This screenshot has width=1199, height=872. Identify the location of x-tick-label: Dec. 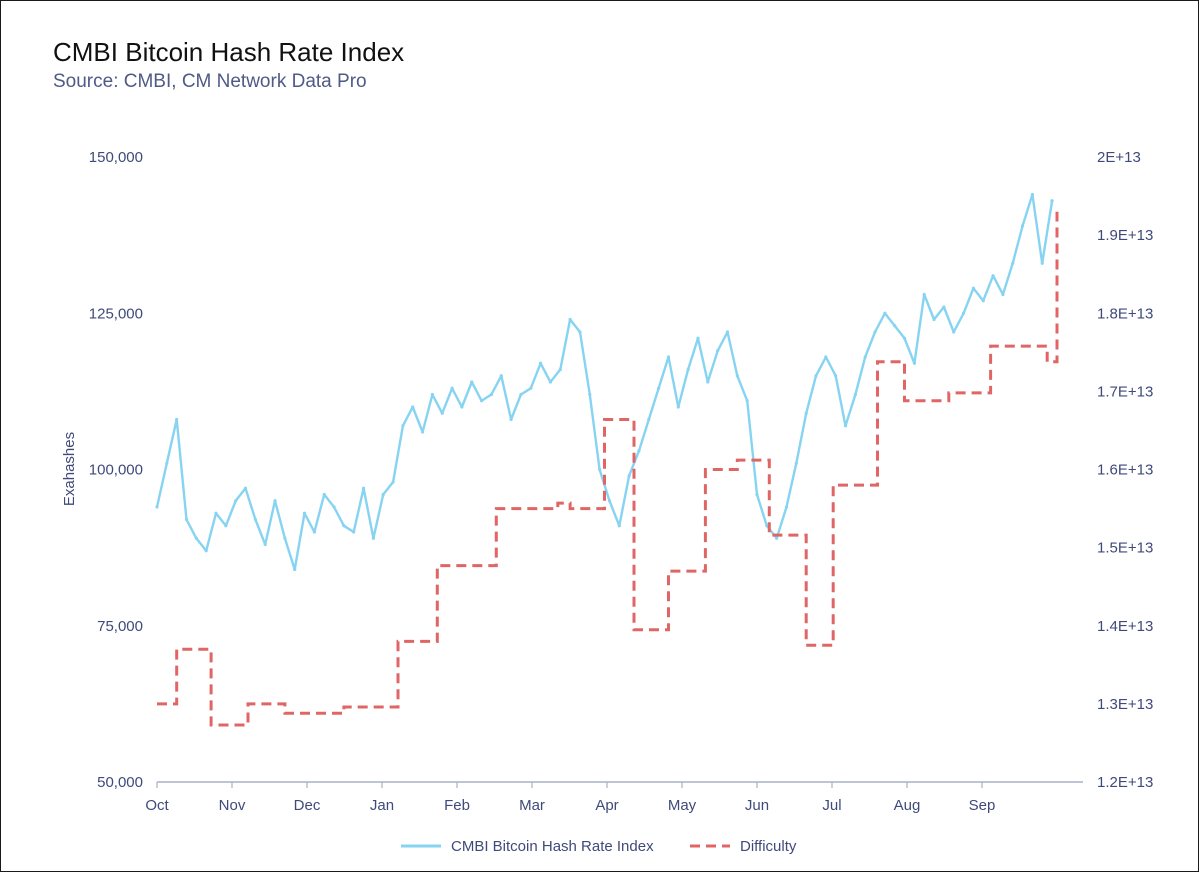
(307, 805).